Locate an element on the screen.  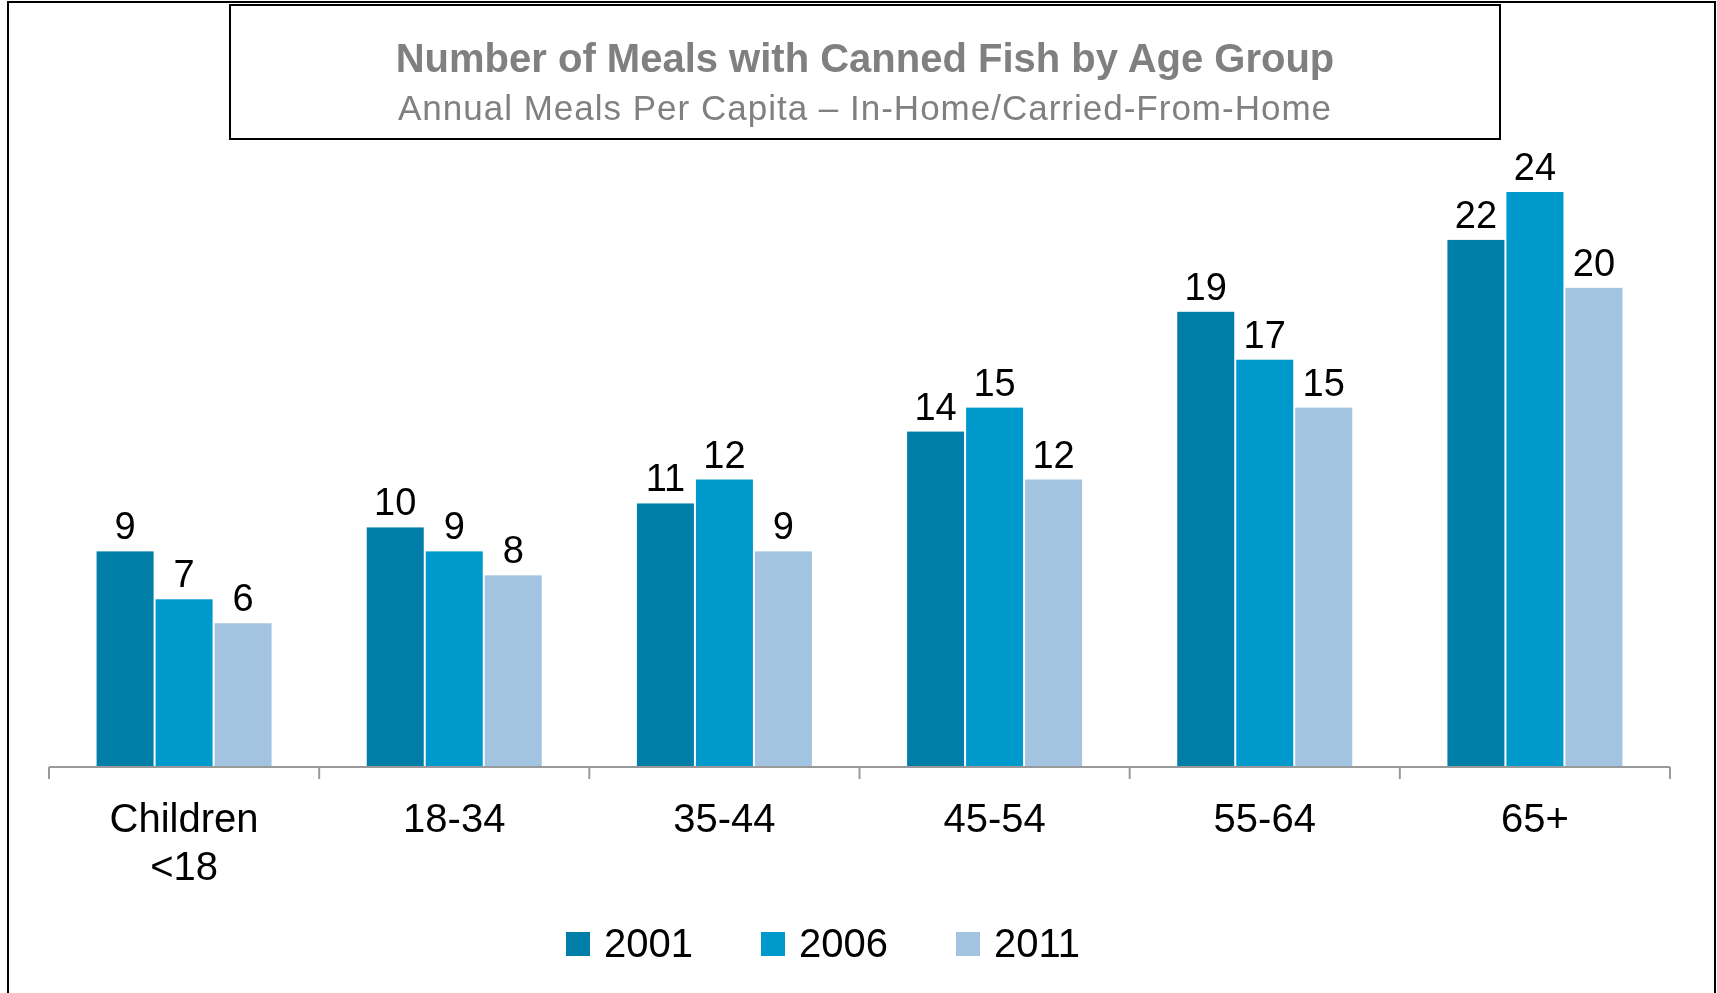
data-label: 24 is located at coordinates (1535, 167).